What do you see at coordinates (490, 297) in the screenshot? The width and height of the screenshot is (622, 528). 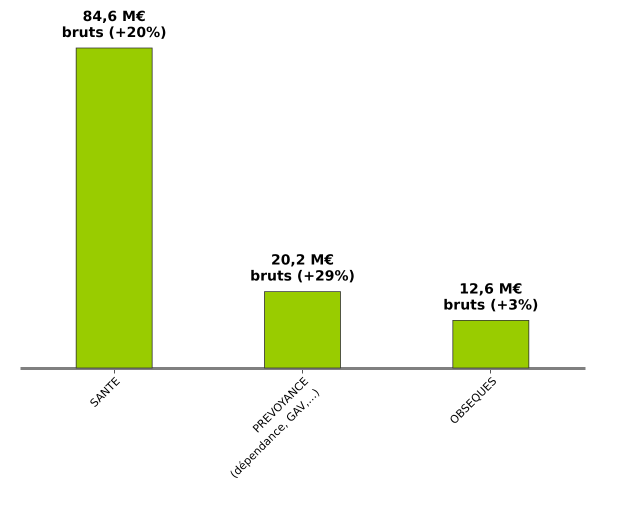 I see `data-label: 12,6 M€ bruts (+3%)` at bounding box center [490, 297].